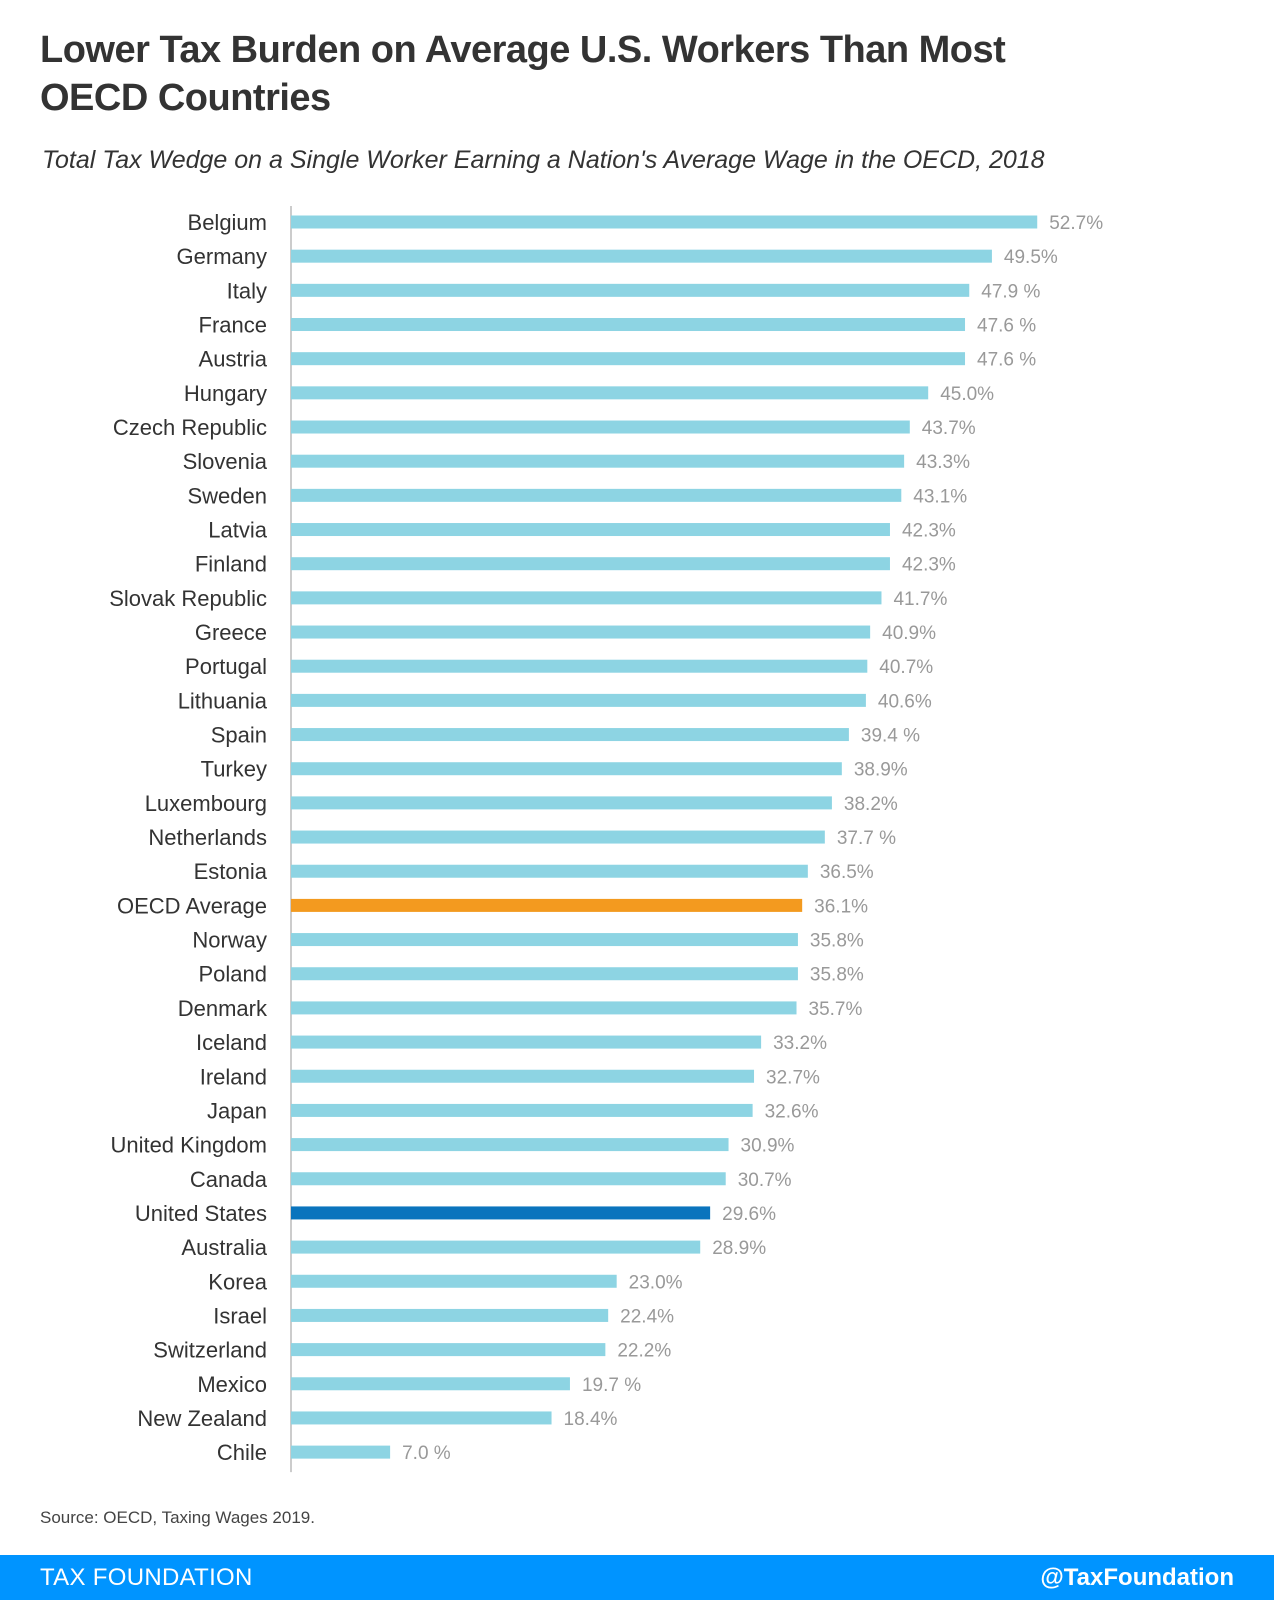 This screenshot has width=1274, height=1600. What do you see at coordinates (611, 1385) in the screenshot?
I see `value-label: 19.7 %` at bounding box center [611, 1385].